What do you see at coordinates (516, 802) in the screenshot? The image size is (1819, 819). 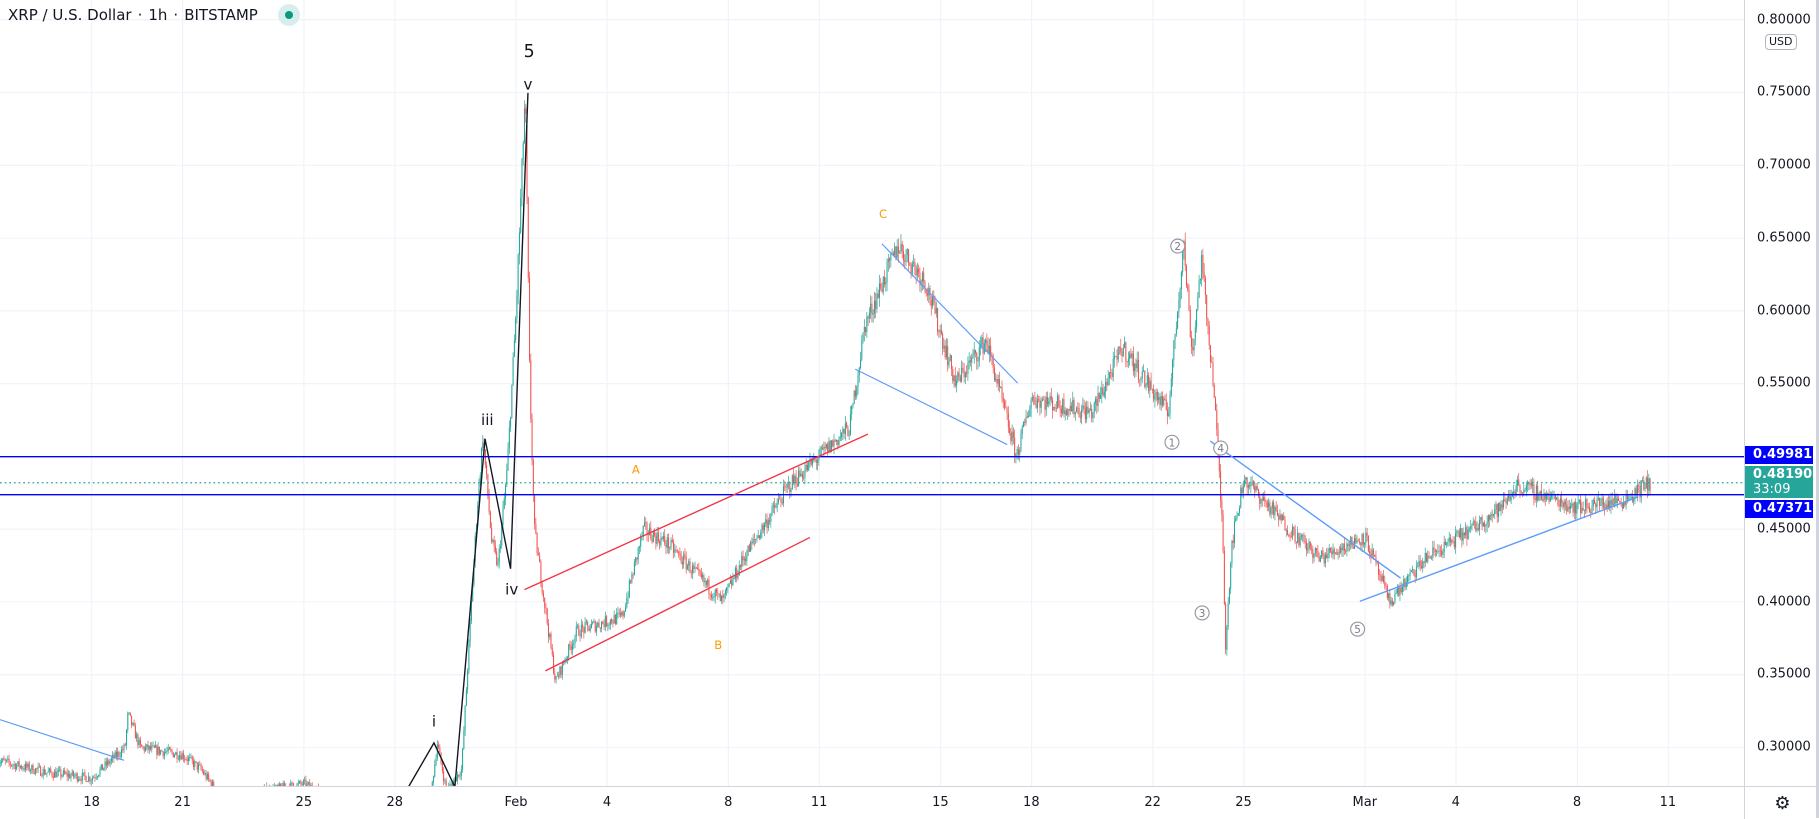 I see `time-label: Feb` at bounding box center [516, 802].